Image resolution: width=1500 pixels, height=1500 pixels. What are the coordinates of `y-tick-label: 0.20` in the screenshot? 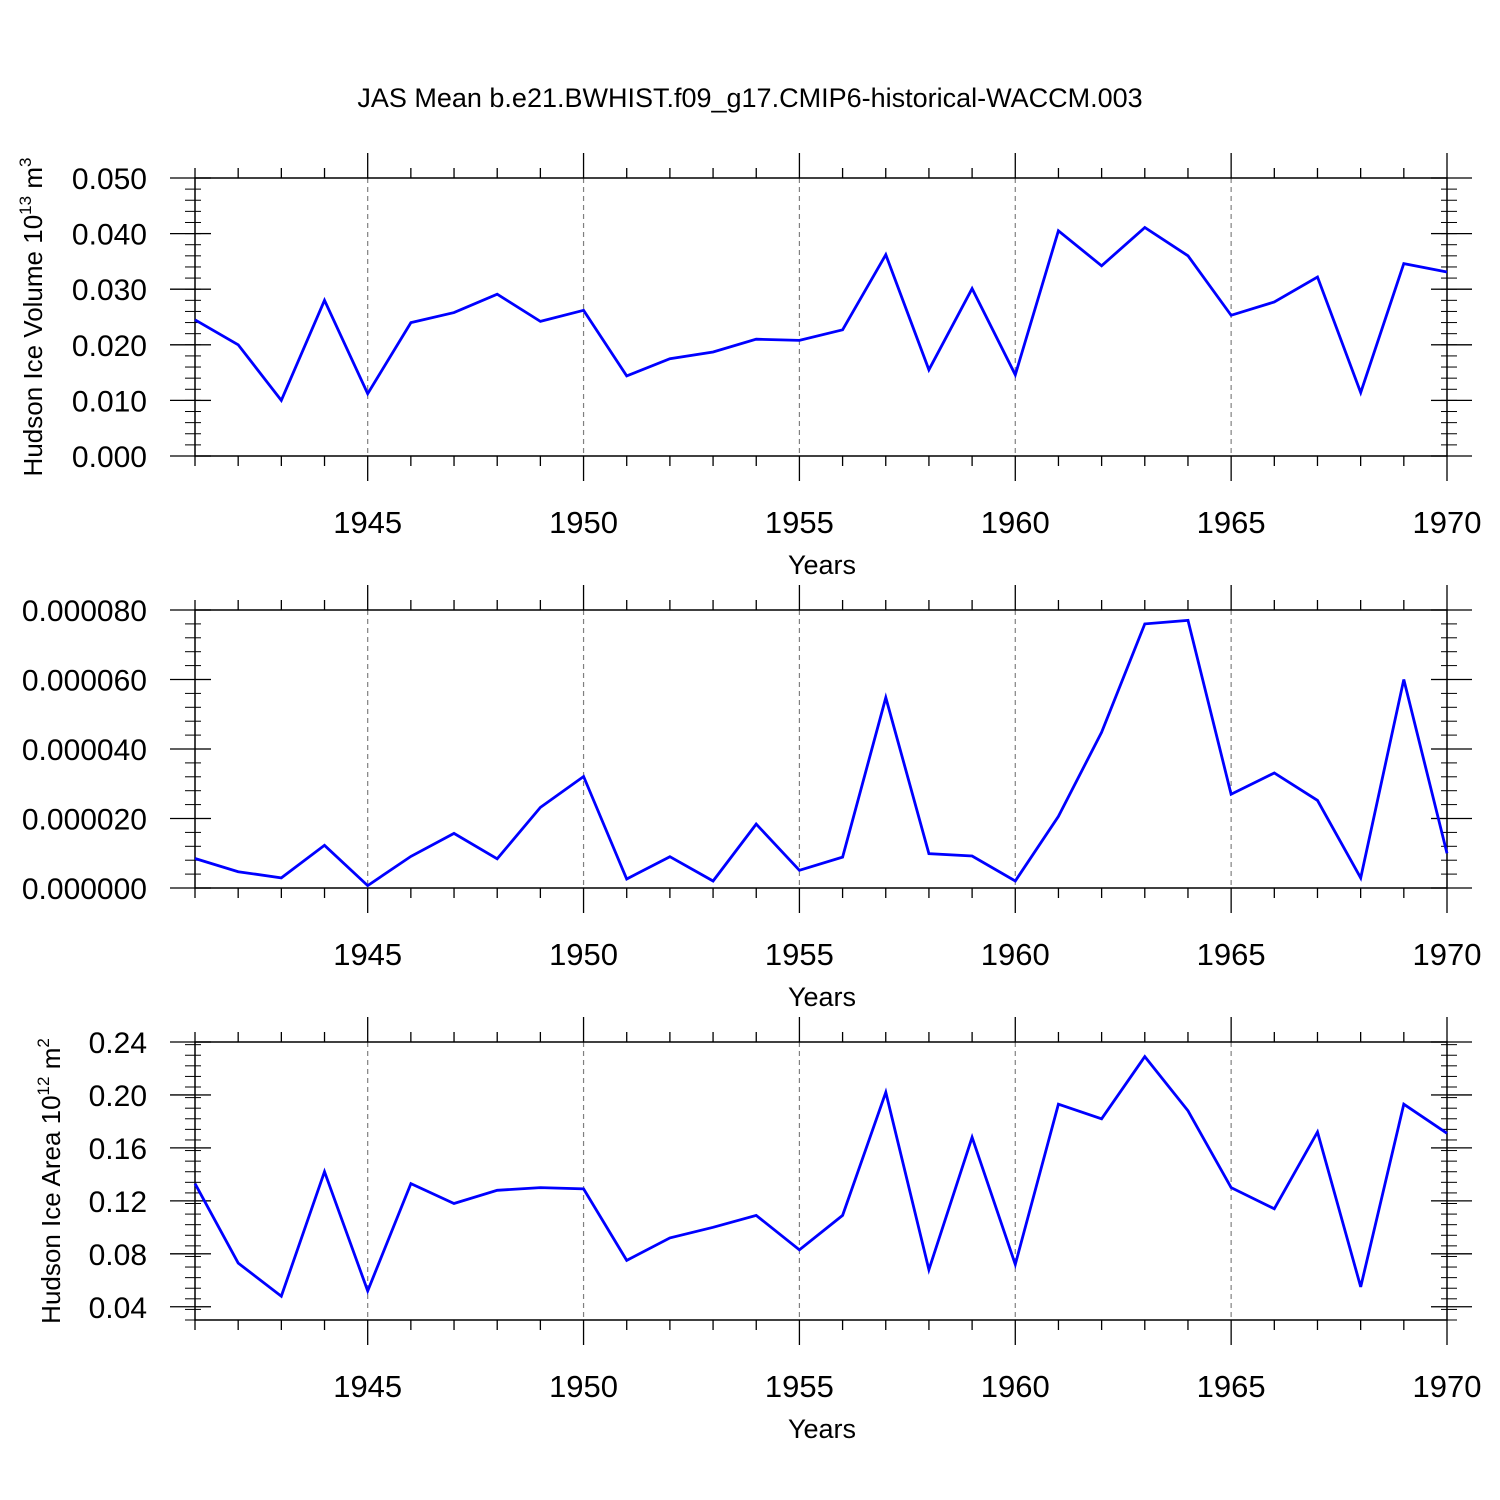 It's located at (118, 1096).